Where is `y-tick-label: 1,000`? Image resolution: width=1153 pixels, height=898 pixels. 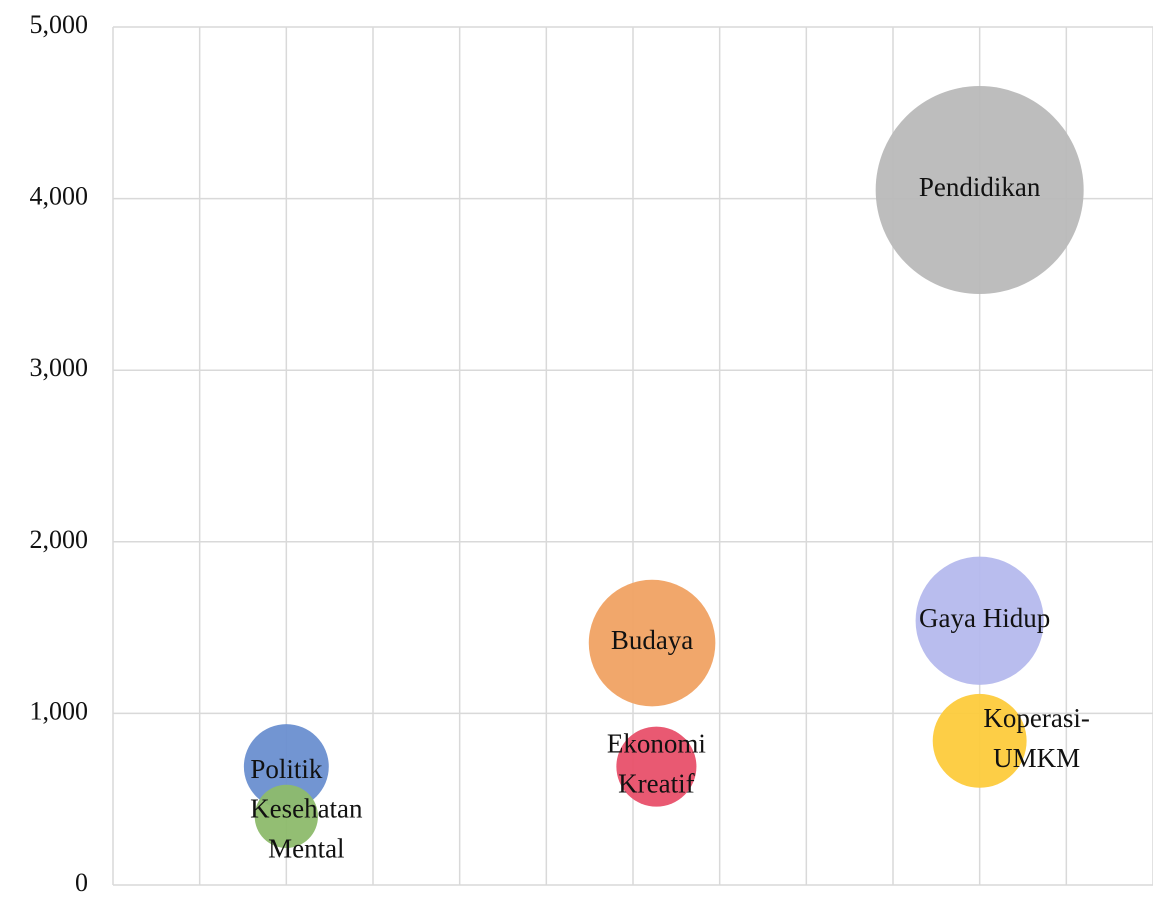 y-tick-label: 1,000 is located at coordinates (59, 710).